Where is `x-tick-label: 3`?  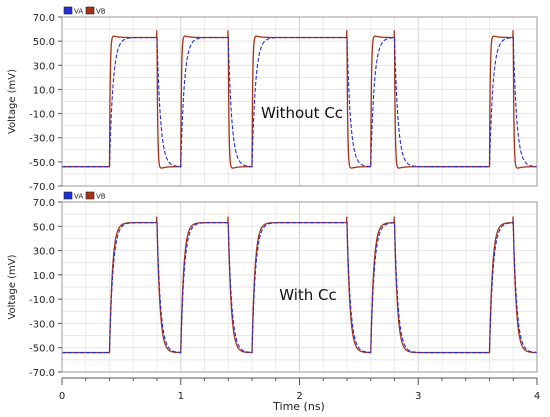 x-tick-label: 3 is located at coordinates (418, 396).